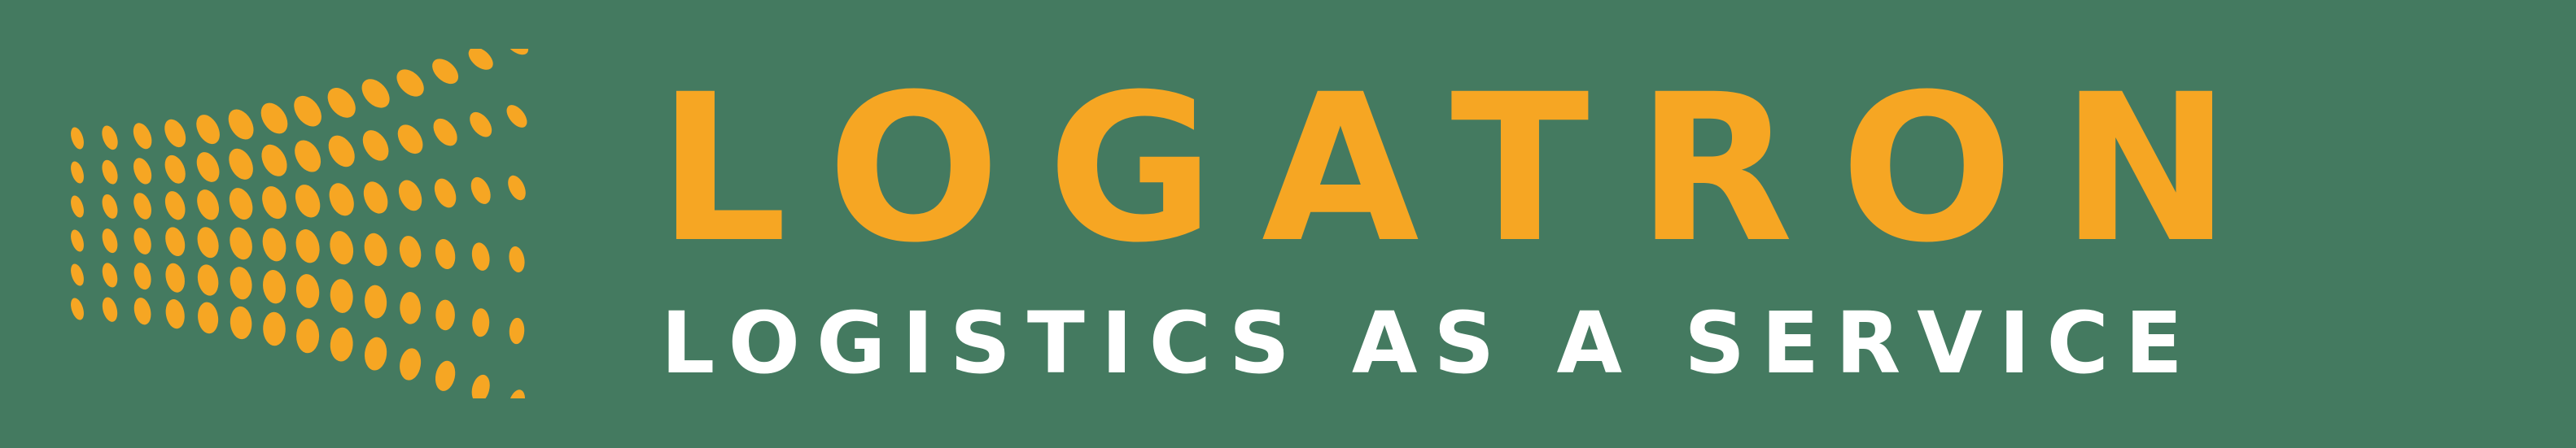  What do you see at coordinates (300, 223) in the screenshot?
I see `dot-grid-wave-icon` at bounding box center [300, 223].